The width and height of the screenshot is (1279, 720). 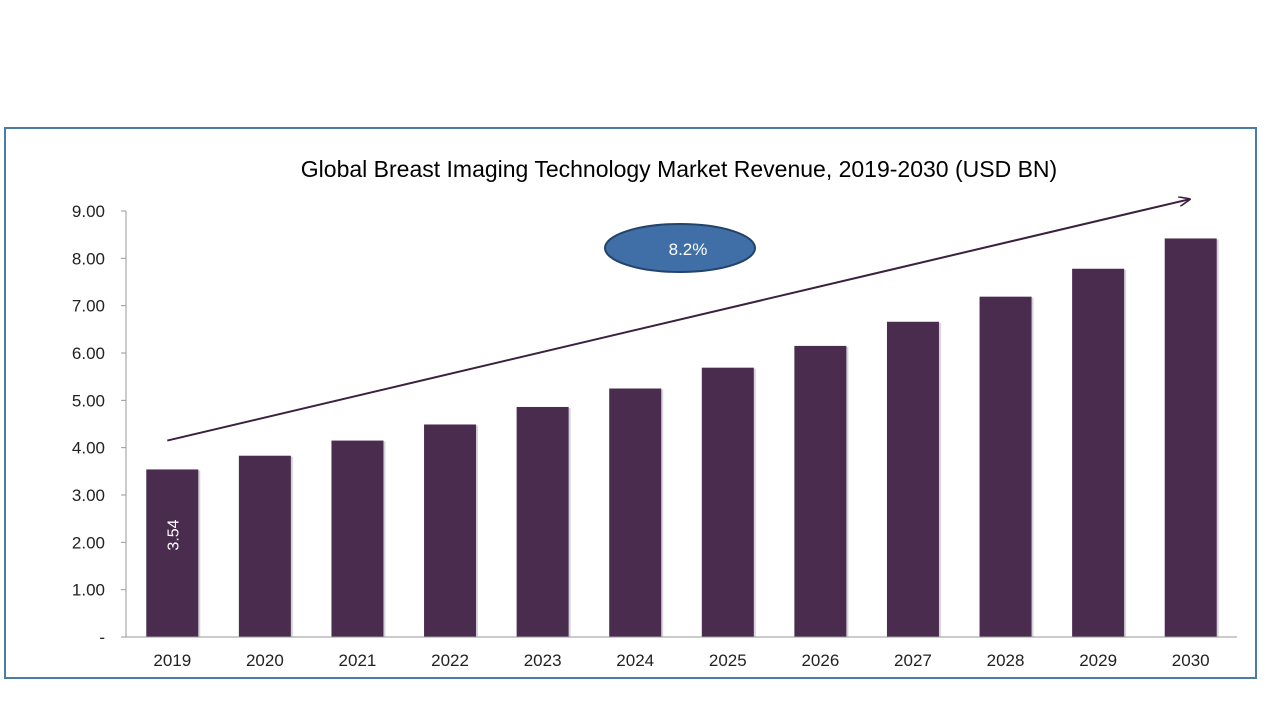 I want to click on cagr-label: 8.2%, so click(x=688, y=249).